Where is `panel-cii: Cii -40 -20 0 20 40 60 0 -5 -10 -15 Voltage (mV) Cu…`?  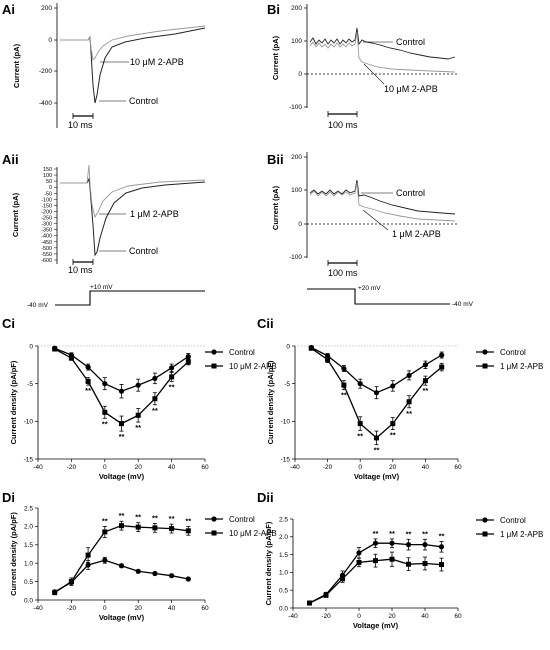
panel-cii: Cii -40 -20 0 20 40 60 0 -5 -10 -15 Voltage (mV) Cu… is located at coordinates (400, 398).